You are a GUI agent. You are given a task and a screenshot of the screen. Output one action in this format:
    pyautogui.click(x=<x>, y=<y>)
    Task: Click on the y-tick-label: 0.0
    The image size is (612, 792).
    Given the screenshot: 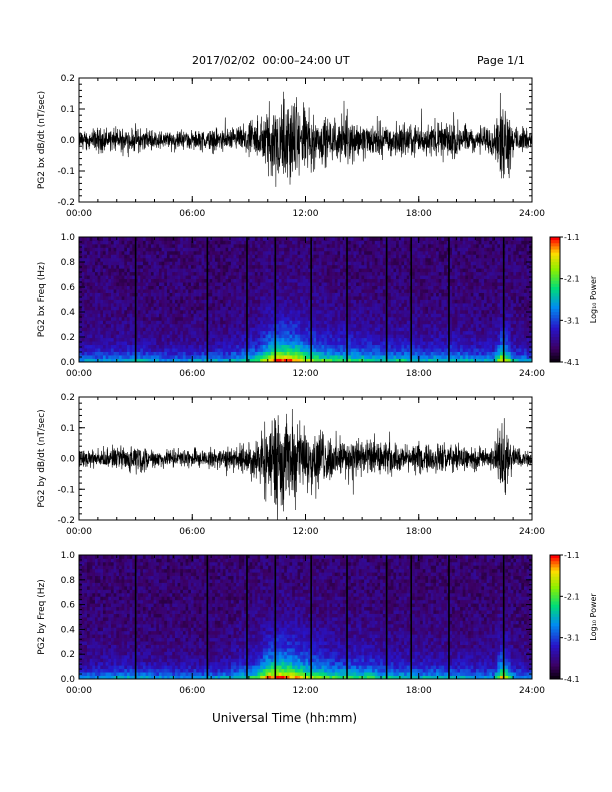 What is the action you would take?
    pyautogui.click(x=68, y=141)
    